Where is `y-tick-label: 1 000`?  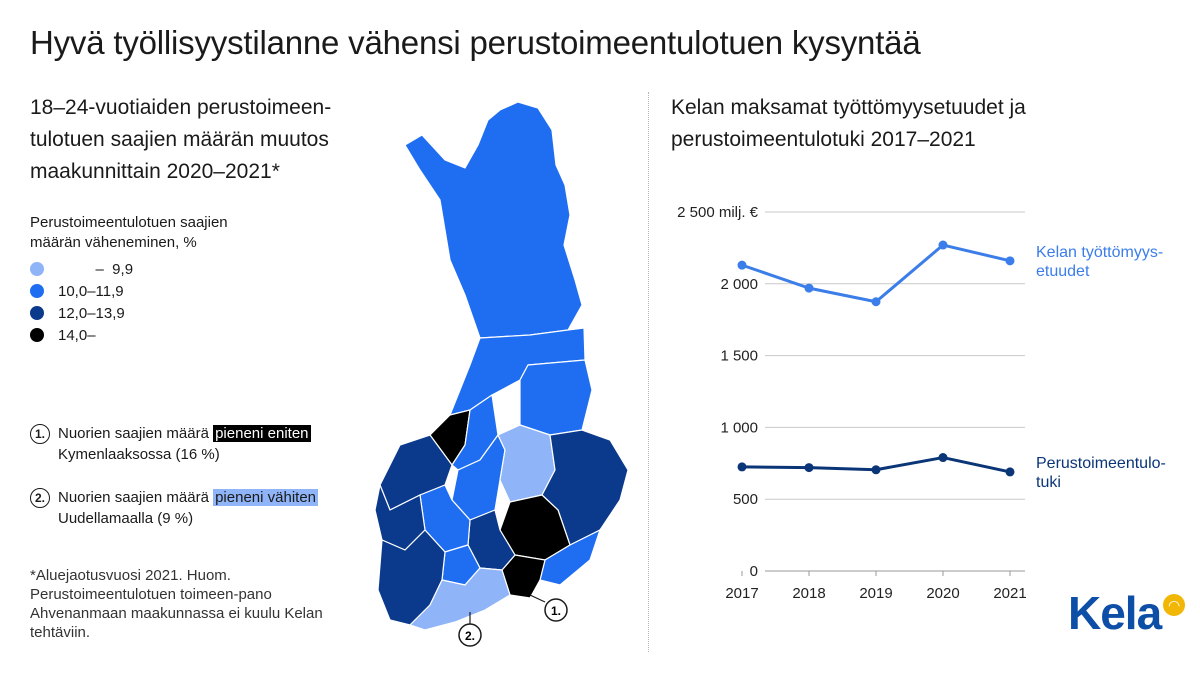 y-tick-label: 1 000 is located at coordinates (739, 427).